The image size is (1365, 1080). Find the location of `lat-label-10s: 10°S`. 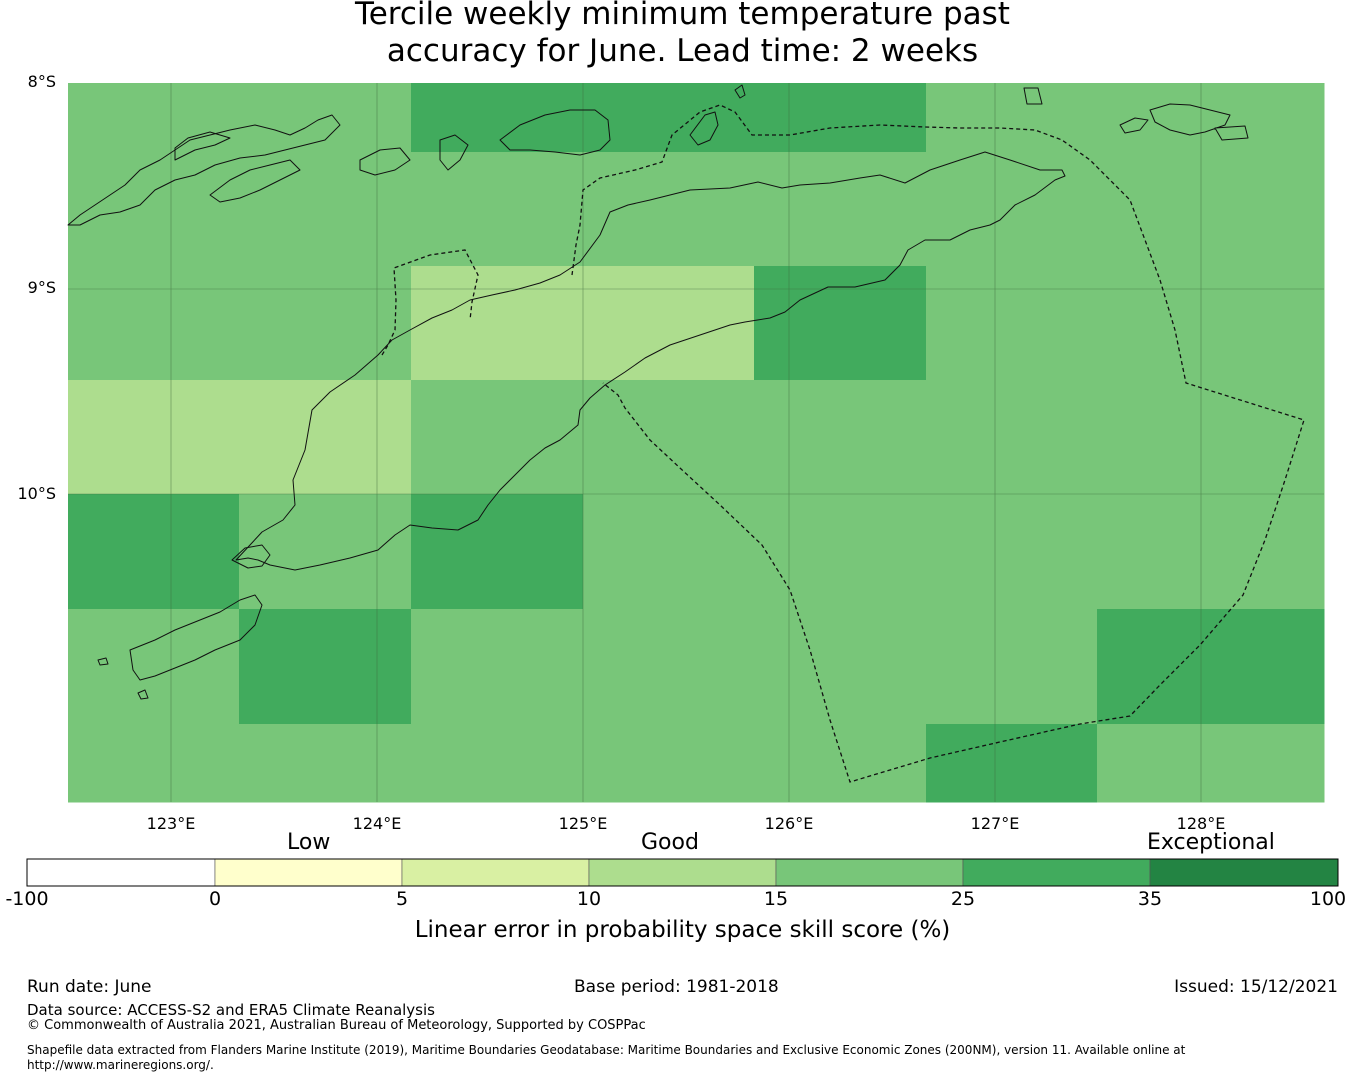

lat-label-10s: 10°S is located at coordinates (36, 493).